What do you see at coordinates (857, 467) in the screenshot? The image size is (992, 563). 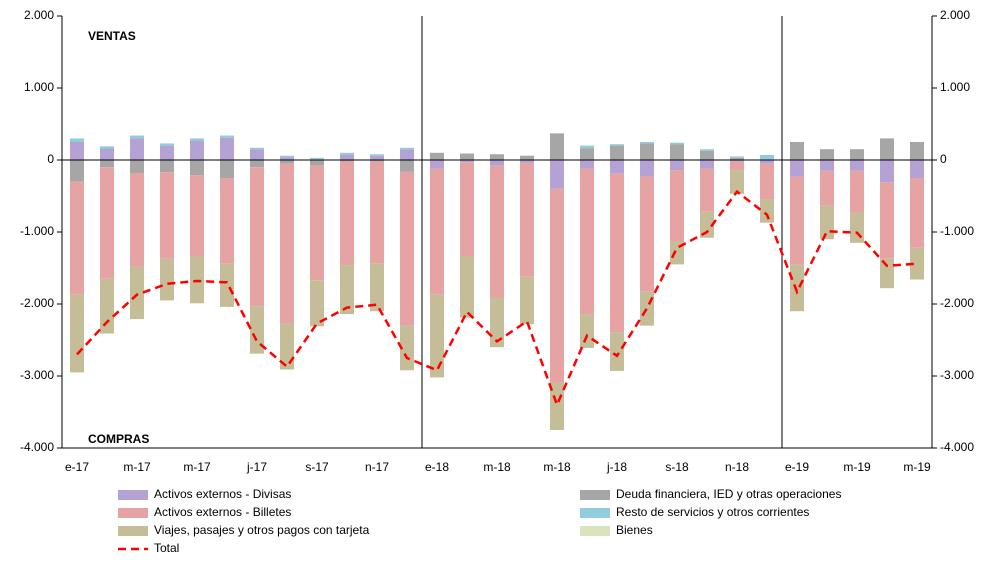 I see `x-tick-label: m-19` at bounding box center [857, 467].